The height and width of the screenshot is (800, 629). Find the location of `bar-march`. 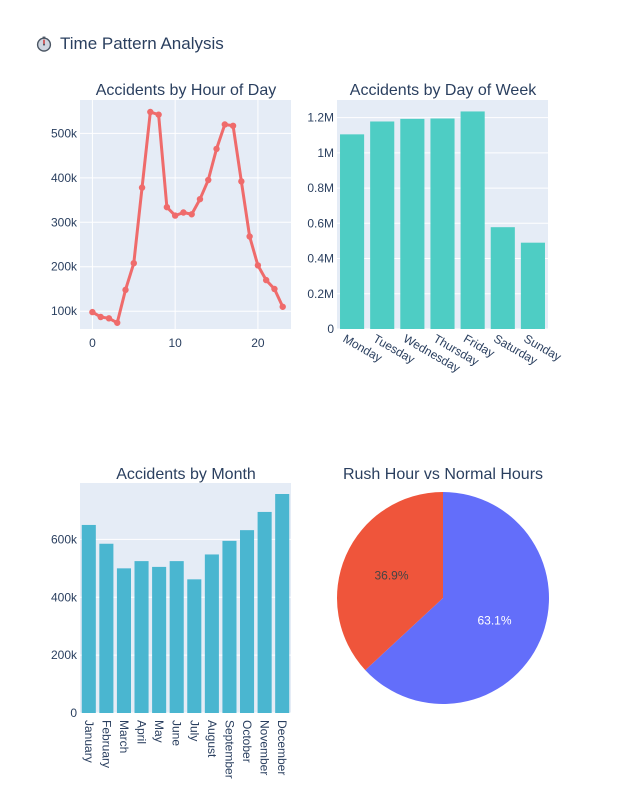

bar-march is located at coordinates (123, 640).